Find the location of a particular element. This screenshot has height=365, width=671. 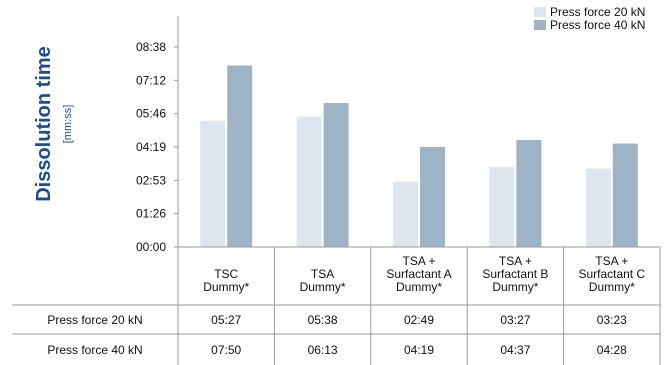

category-label: Surfactant A is located at coordinates (418, 274).